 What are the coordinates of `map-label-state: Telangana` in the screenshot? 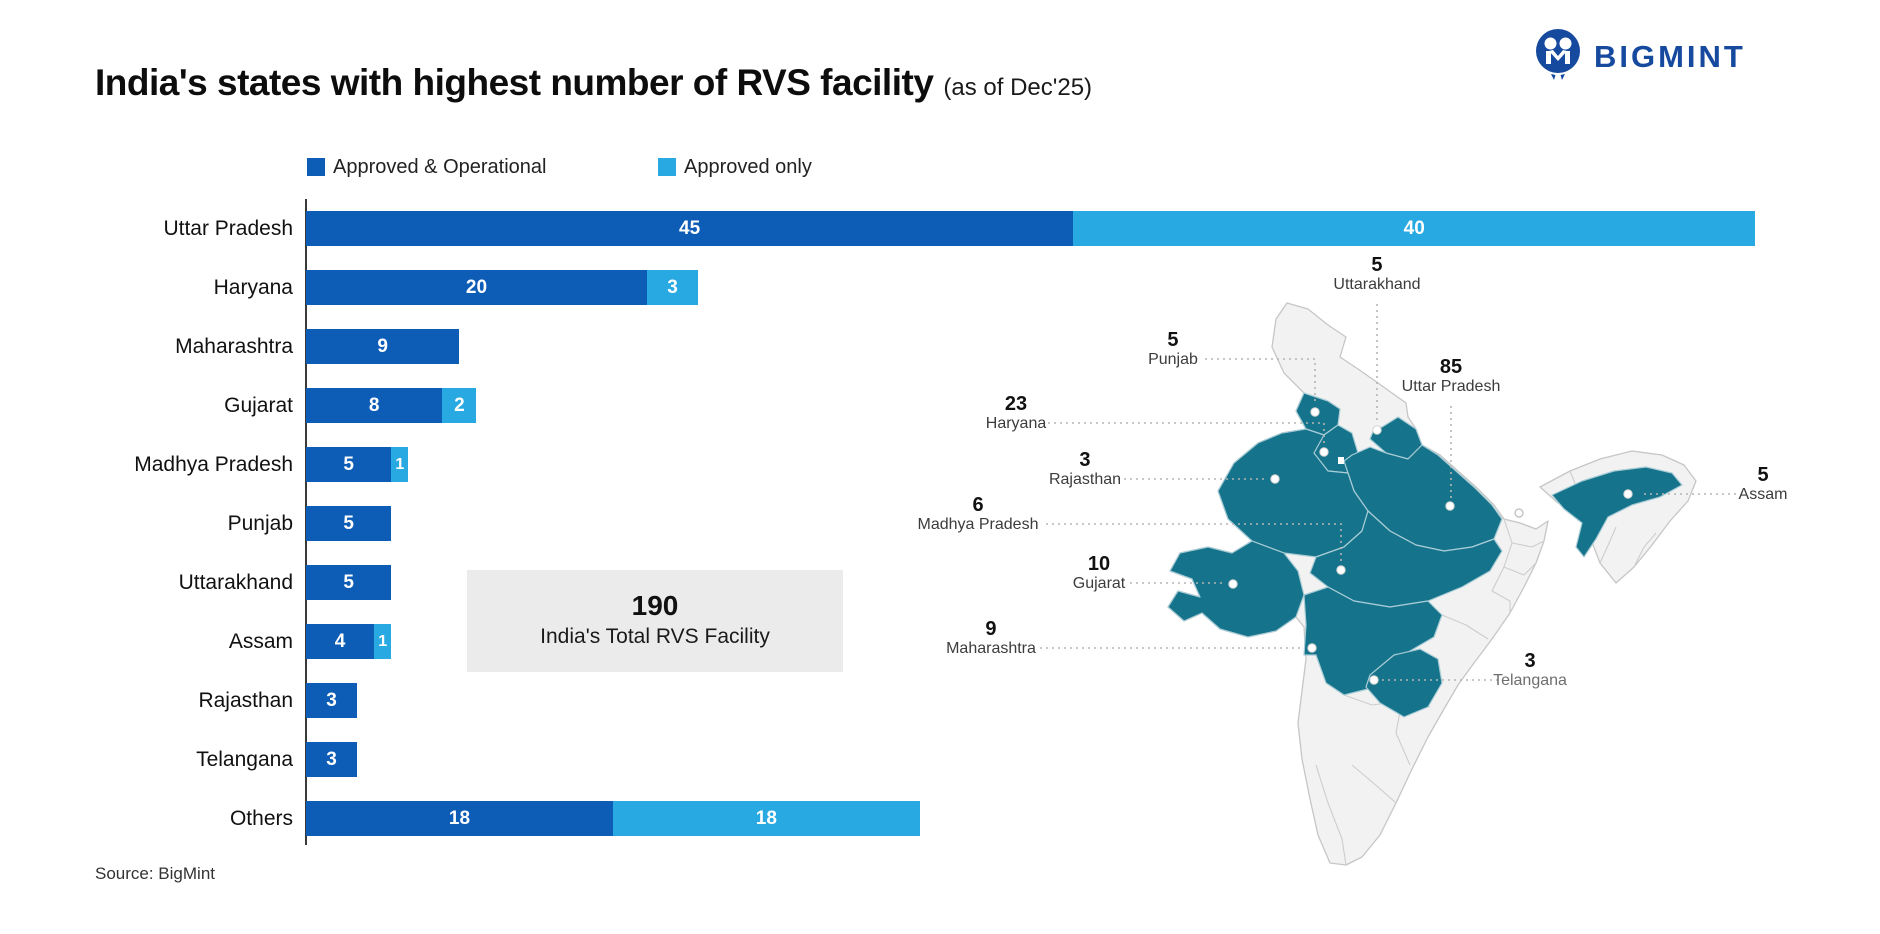 It's located at (1530, 680).